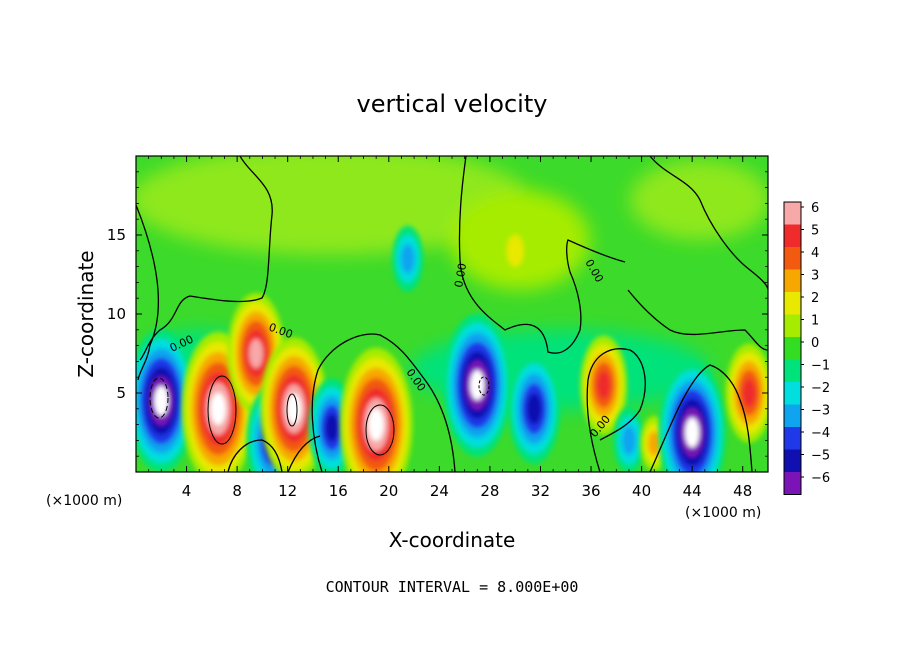  I want to click on colorbar-label: −6, so click(820, 478).